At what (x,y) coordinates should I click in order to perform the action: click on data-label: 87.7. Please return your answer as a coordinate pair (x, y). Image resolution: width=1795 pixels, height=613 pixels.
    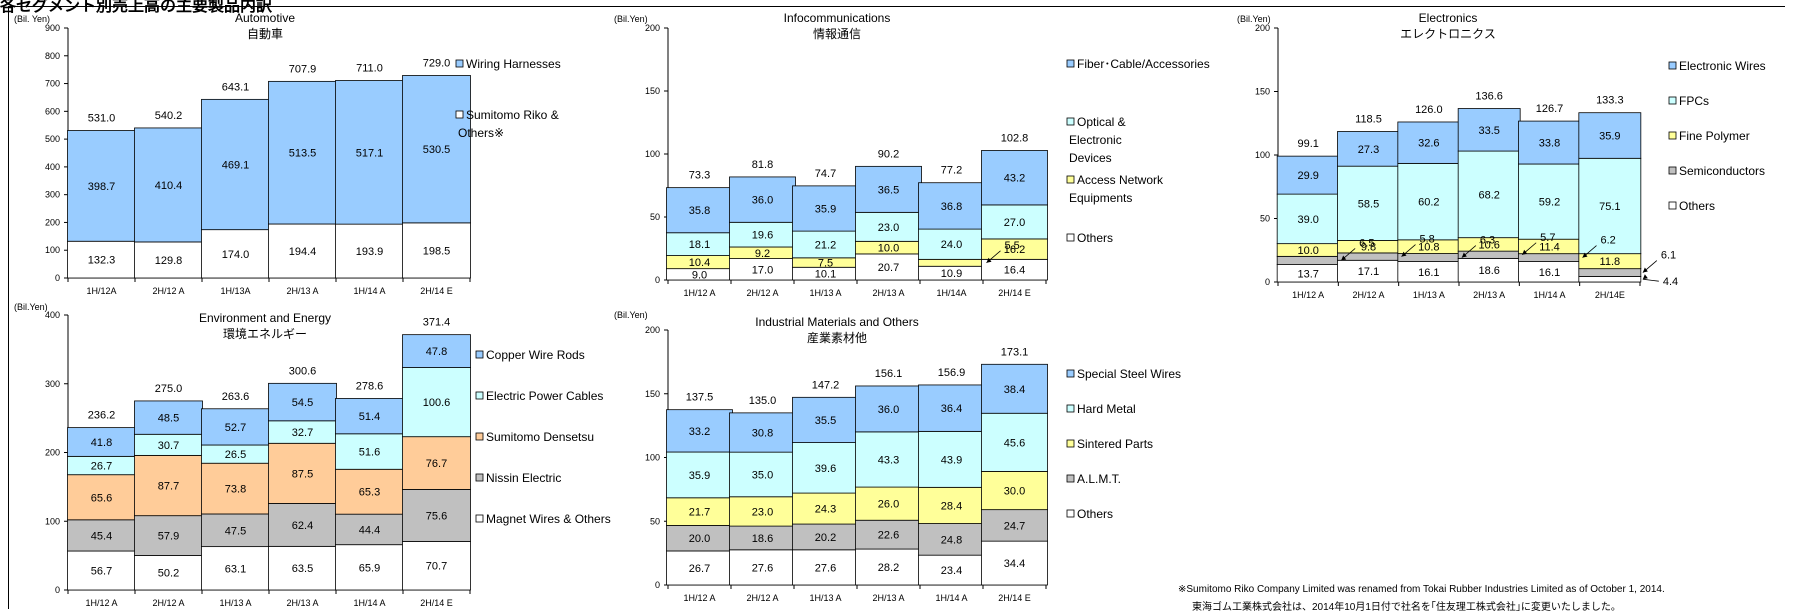
    Looking at the image, I should click on (168, 487).